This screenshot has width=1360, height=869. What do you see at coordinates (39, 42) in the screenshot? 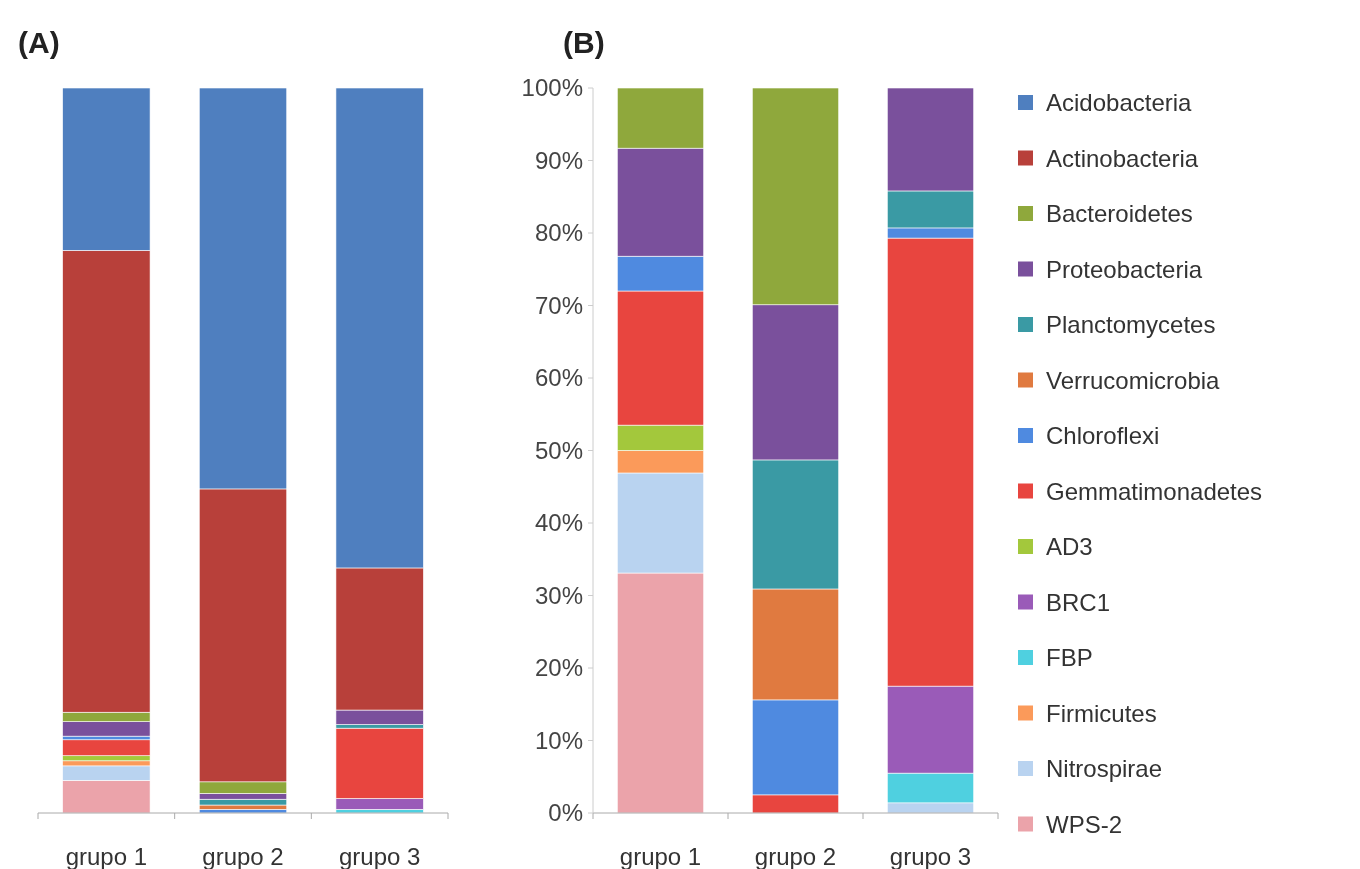
I see `chart-title: (A)` at bounding box center [39, 42].